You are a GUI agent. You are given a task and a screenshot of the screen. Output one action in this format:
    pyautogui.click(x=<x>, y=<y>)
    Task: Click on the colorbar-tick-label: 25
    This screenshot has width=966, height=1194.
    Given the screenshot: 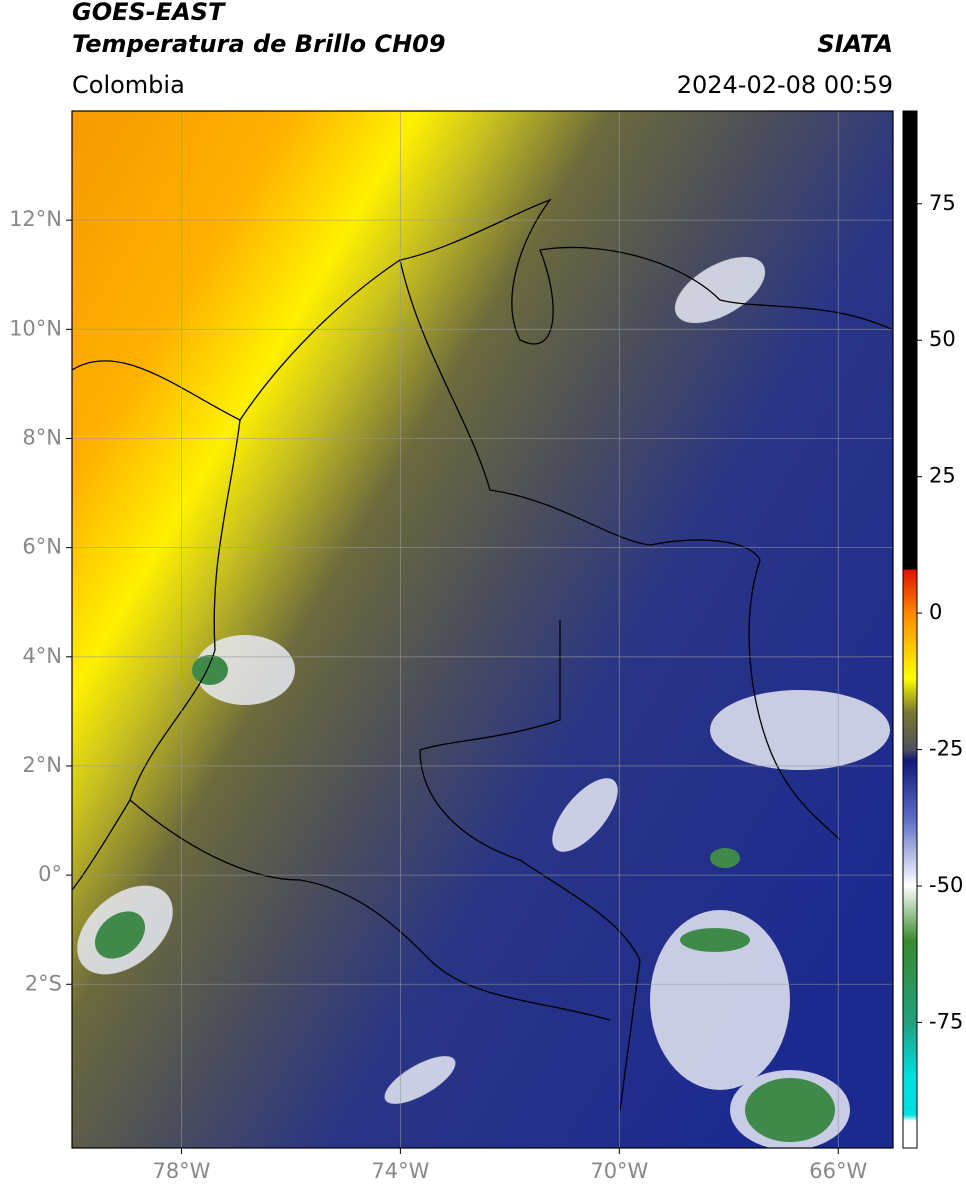 What is the action you would take?
    pyautogui.click(x=942, y=476)
    